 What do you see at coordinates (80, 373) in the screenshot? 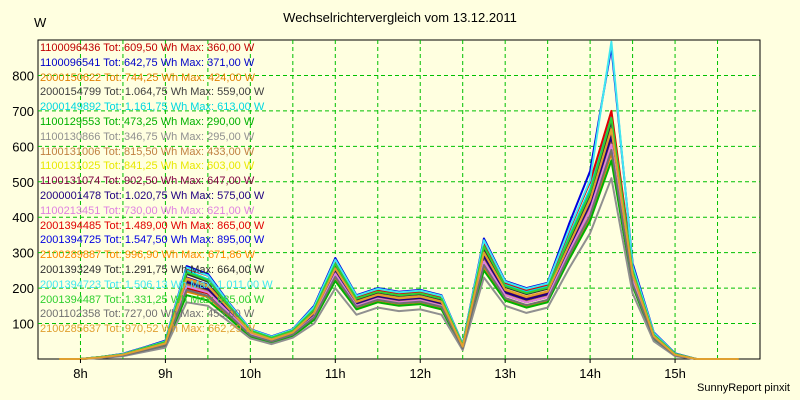
I see `x-tick-label: 8h` at bounding box center [80, 373].